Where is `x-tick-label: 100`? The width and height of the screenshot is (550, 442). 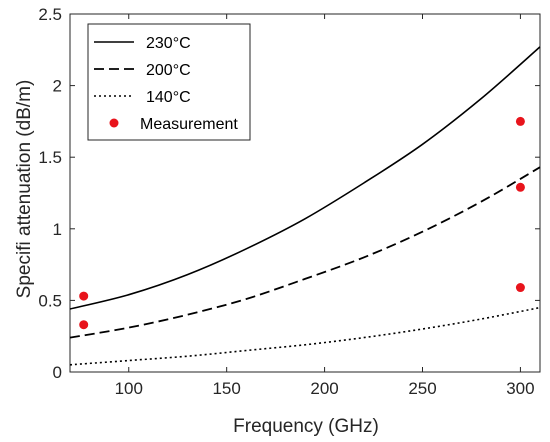
x-tick-label: 100 is located at coordinates (129, 388).